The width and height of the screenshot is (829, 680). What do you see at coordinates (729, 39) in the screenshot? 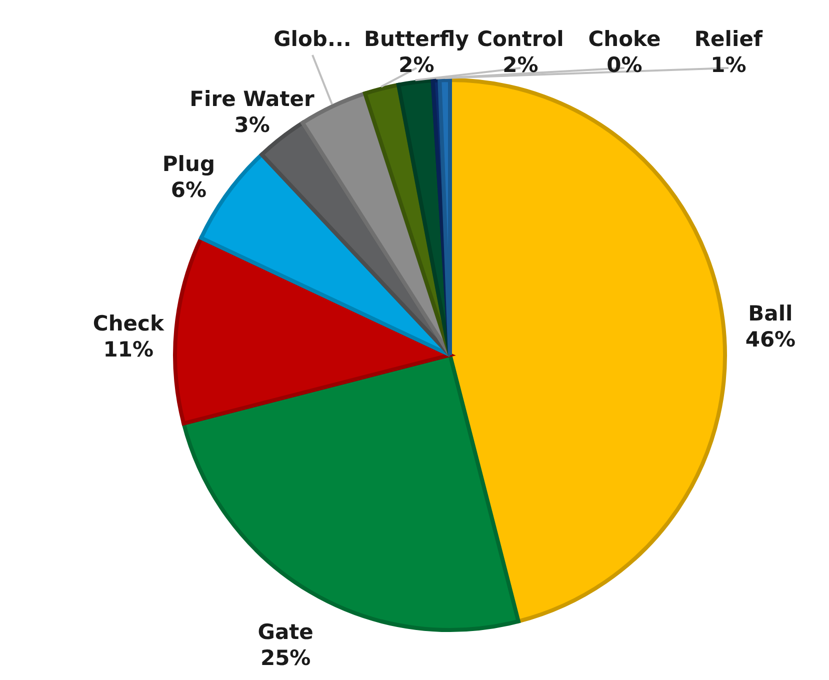
I see `slice-label: Relief` at bounding box center [729, 39].